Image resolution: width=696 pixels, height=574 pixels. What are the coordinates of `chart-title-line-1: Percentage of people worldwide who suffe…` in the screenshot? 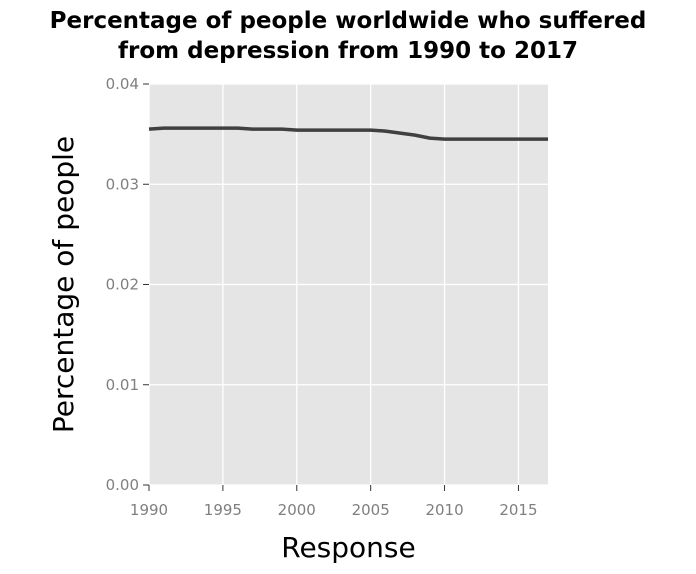 It's located at (348, 21).